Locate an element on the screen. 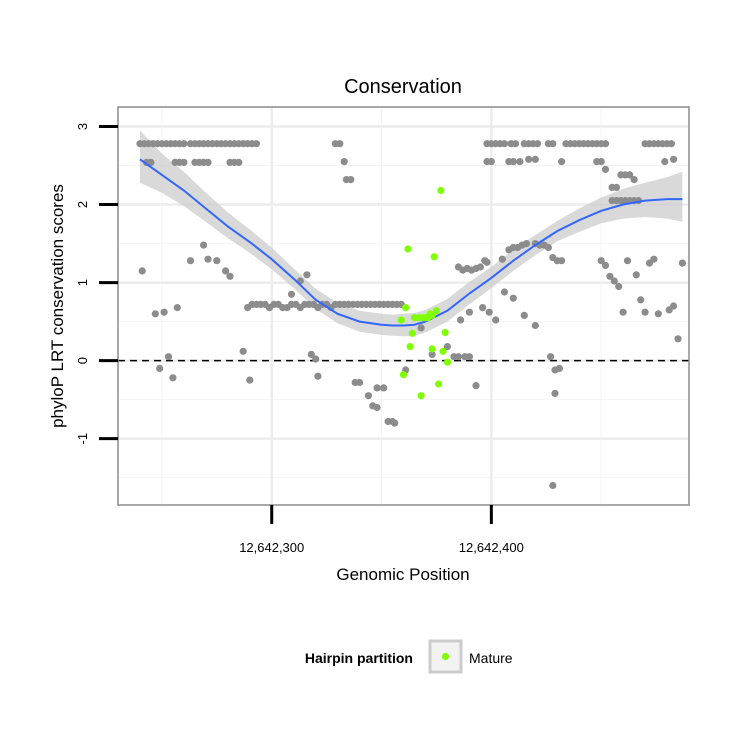 The height and width of the screenshot is (750, 750). legend-key-box is located at coordinates (445, 656).